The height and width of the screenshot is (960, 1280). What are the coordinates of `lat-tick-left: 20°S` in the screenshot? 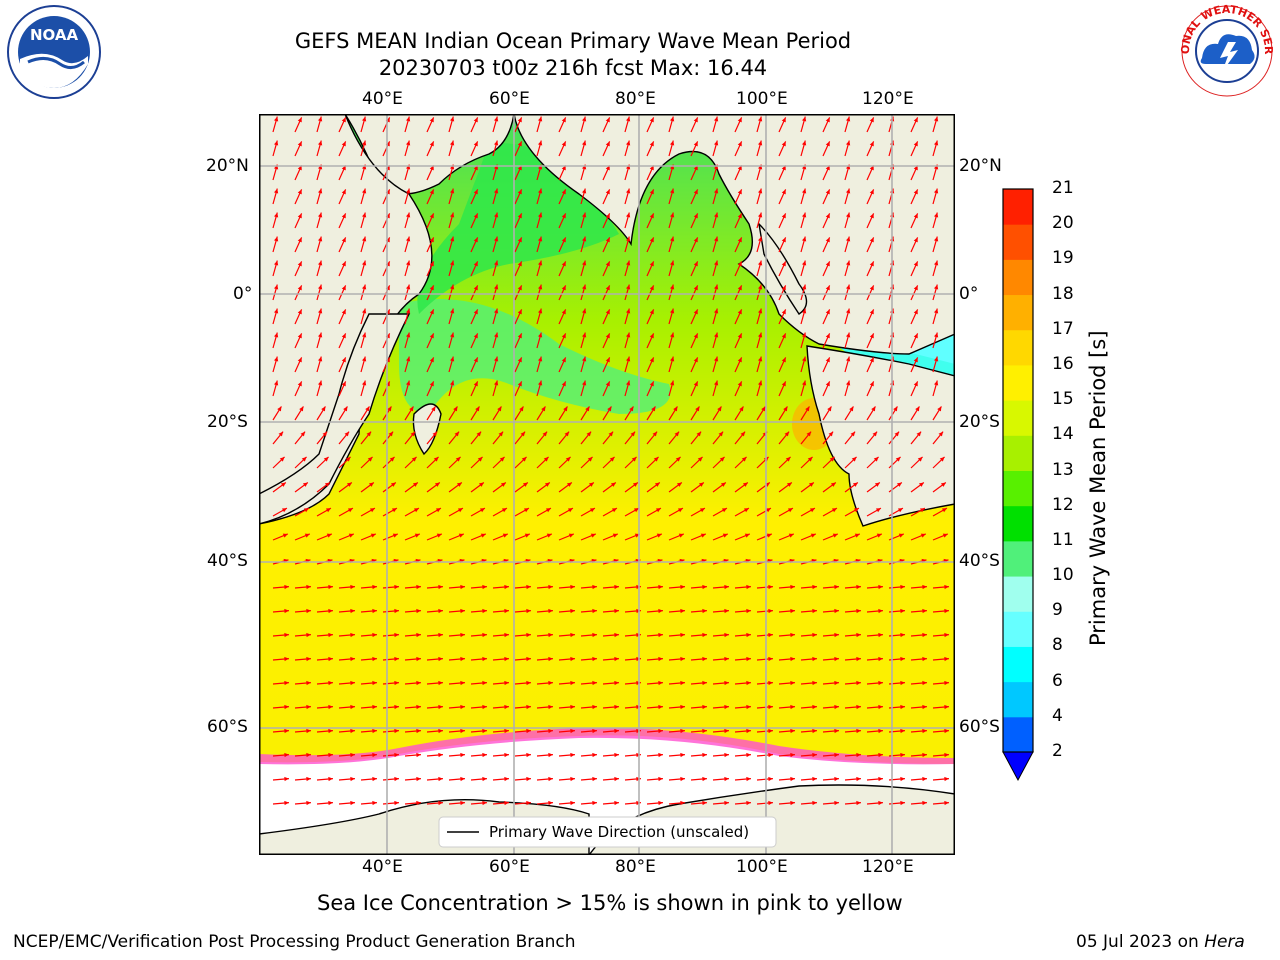 It's located at (227, 422).